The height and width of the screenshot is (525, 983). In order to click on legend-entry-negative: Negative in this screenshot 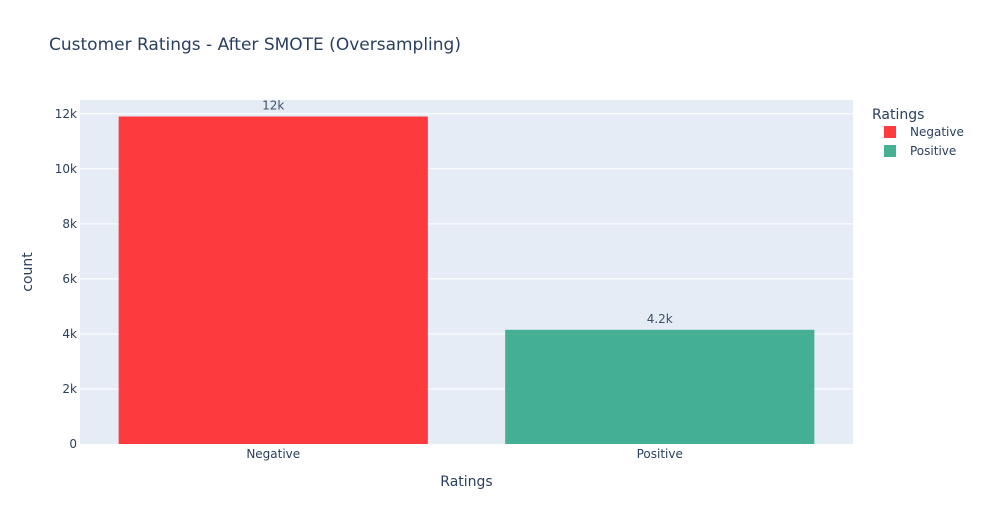, I will do `click(937, 132)`.